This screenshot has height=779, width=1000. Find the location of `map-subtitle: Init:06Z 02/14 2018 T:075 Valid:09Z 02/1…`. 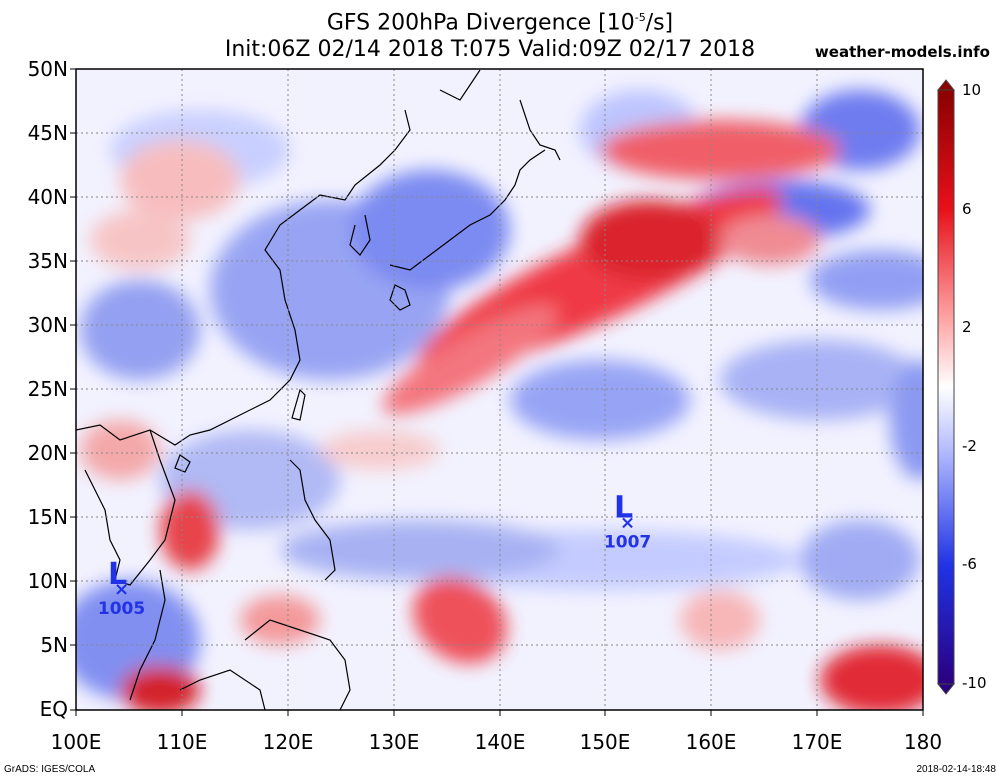

map-subtitle: Init:06Z 02/14 2018 T:075 Valid:09Z 02/1… is located at coordinates (490, 49).